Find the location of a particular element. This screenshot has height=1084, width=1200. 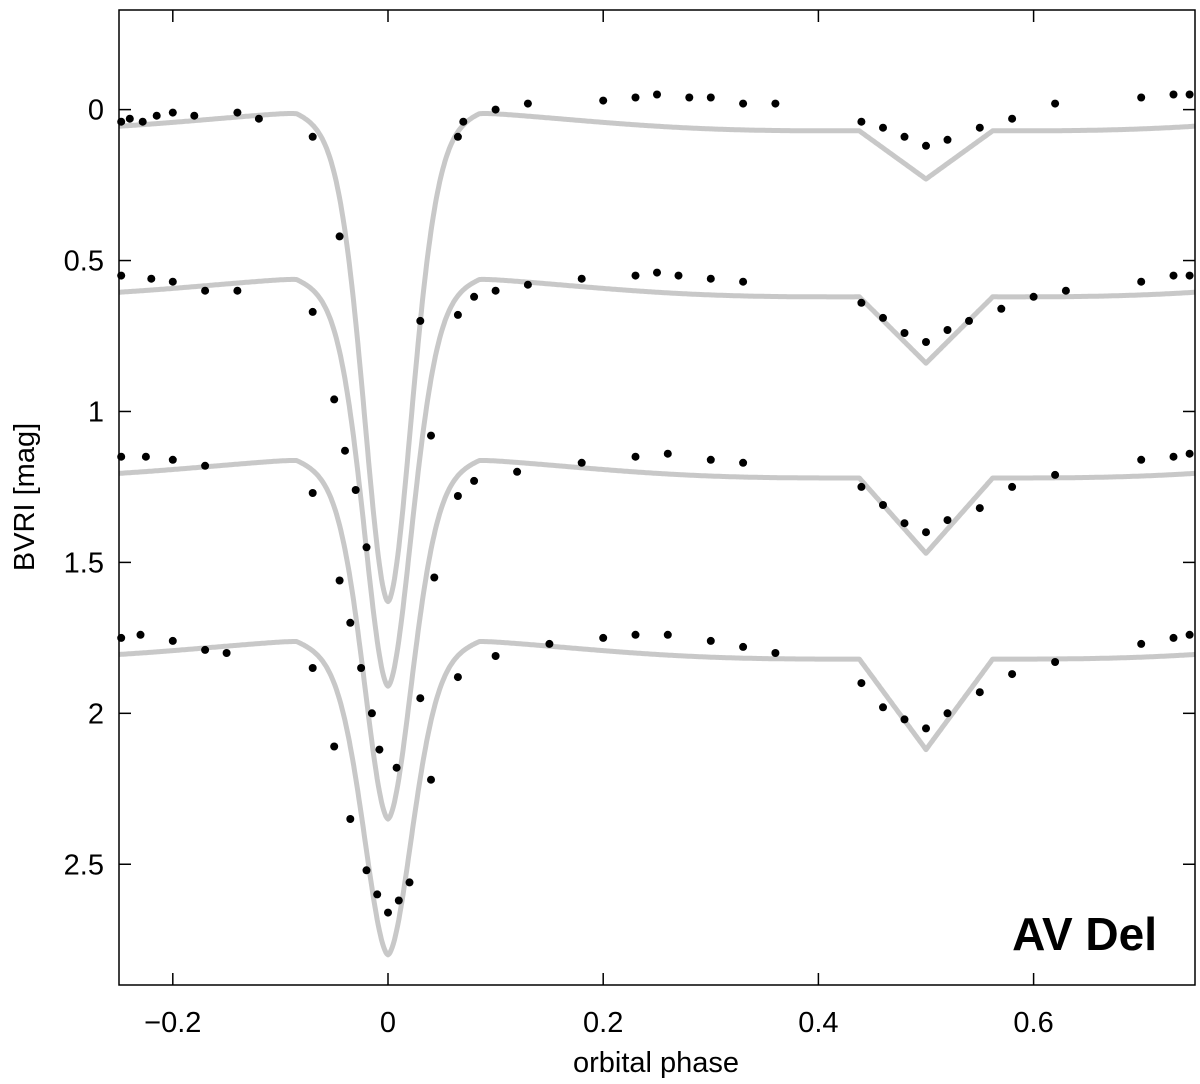

star-name-annotation: AV Del is located at coordinates (1084, 934).